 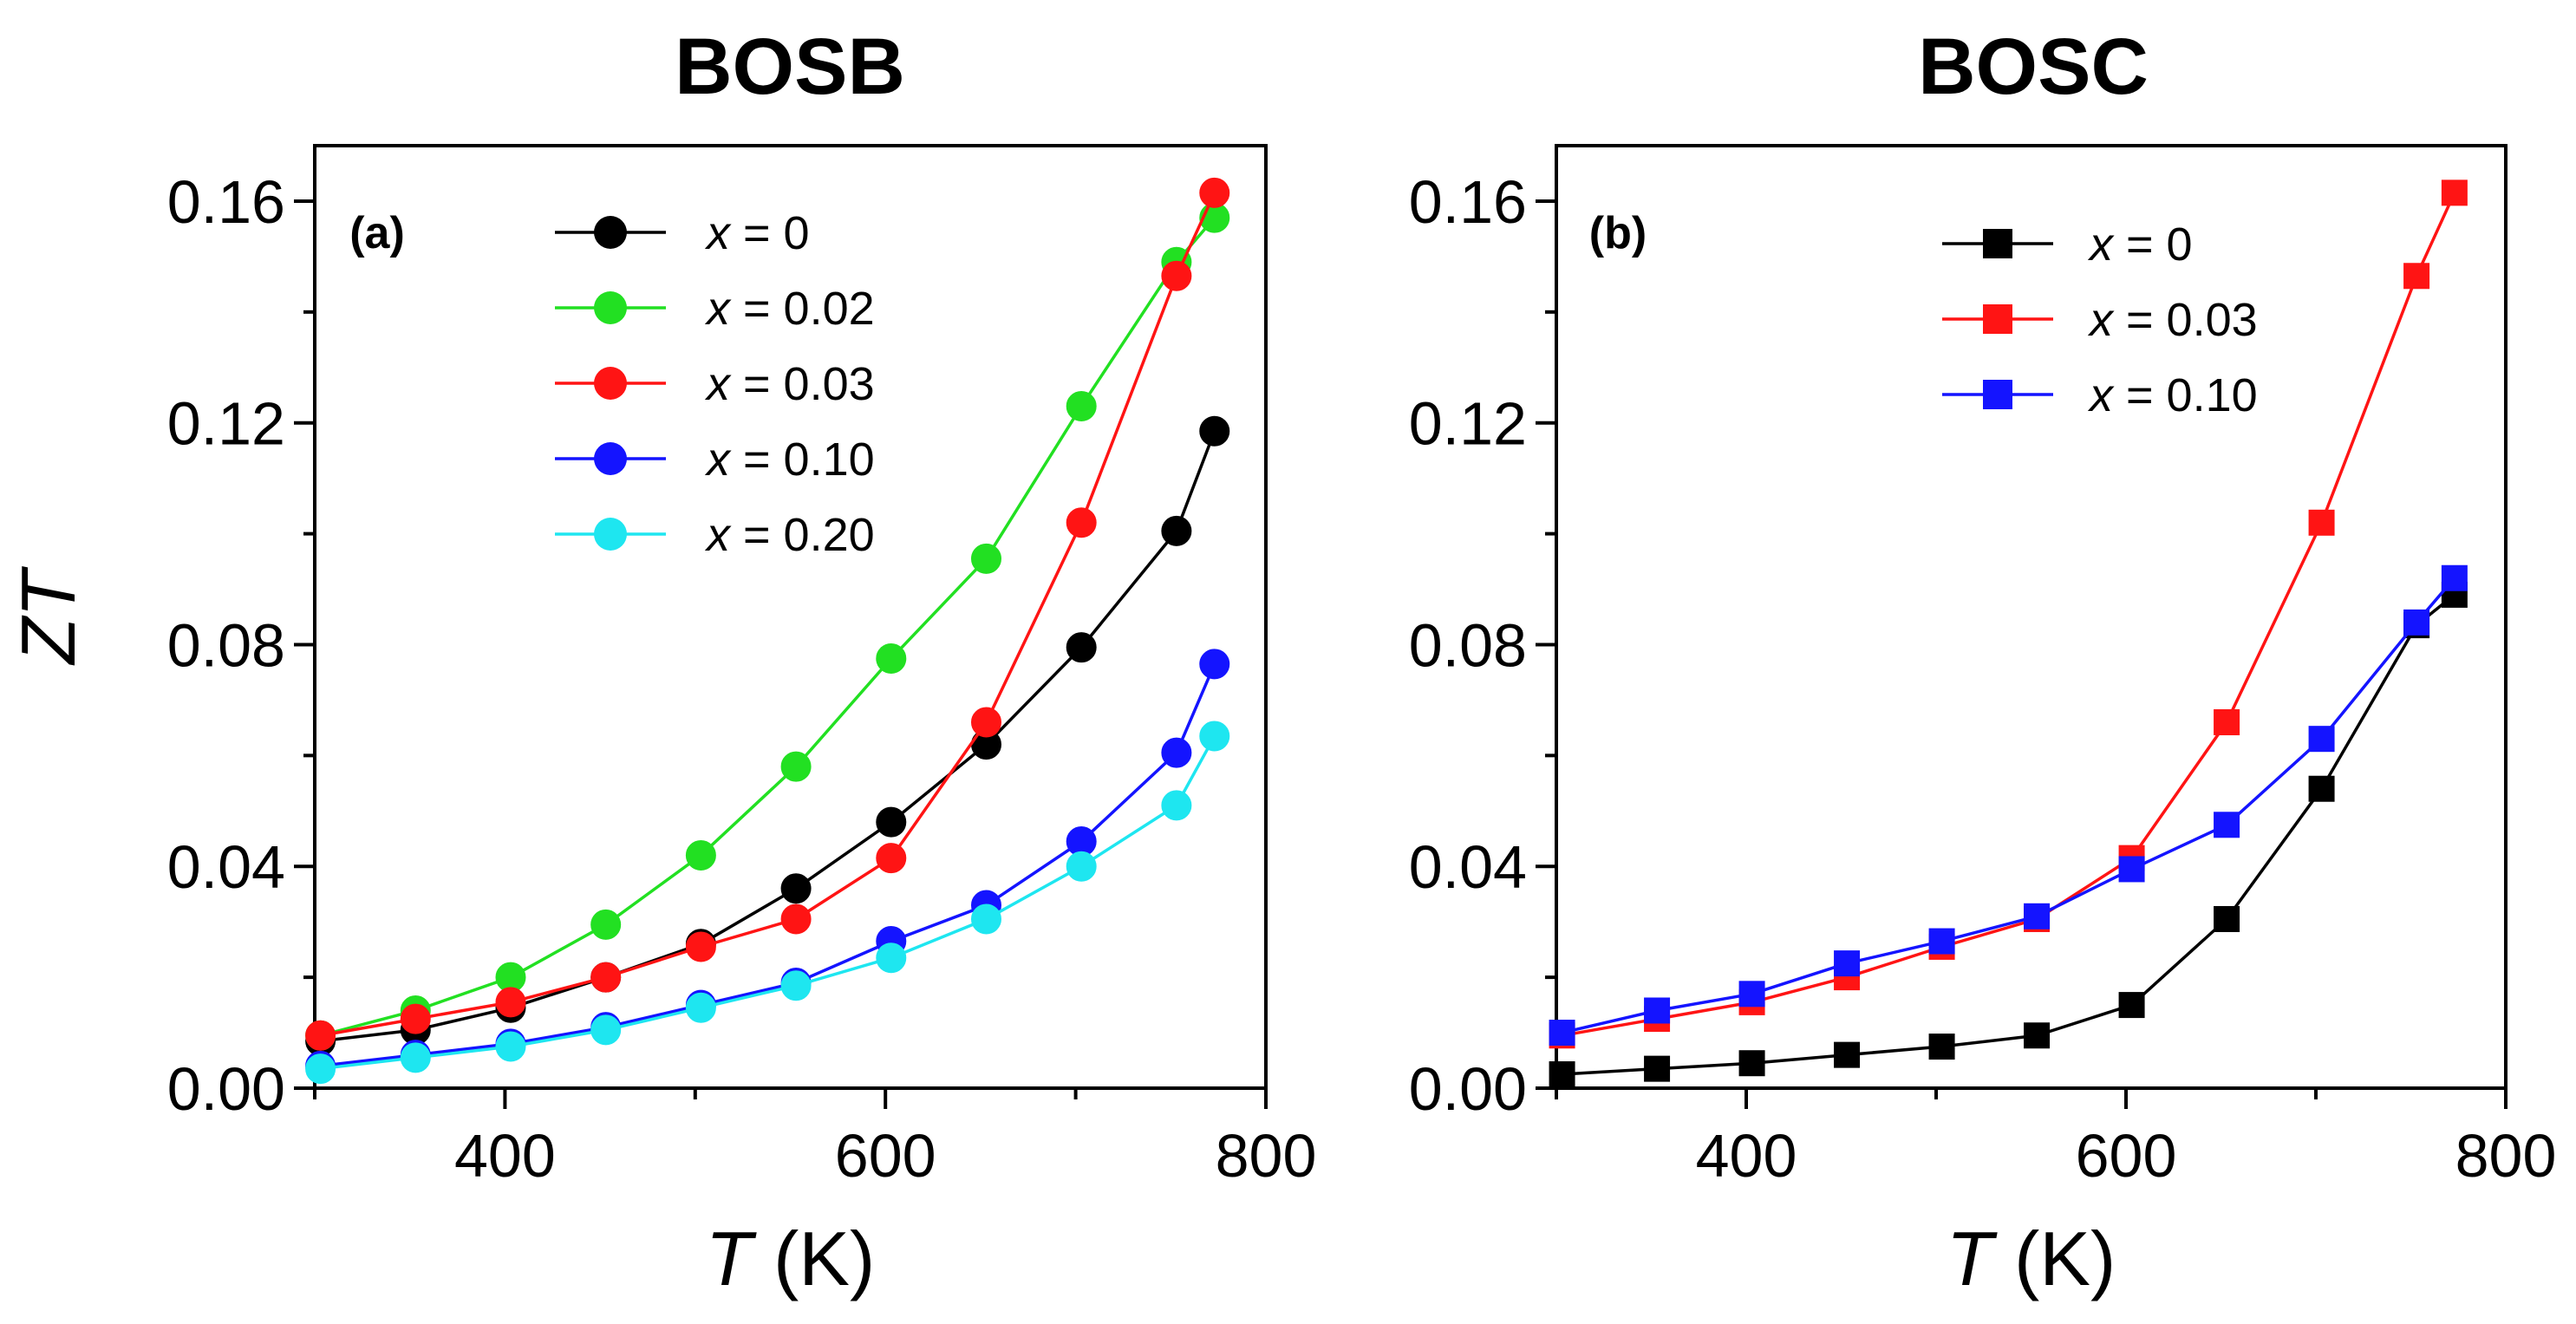 I want to click on series-line, so click(x=768, y=903).